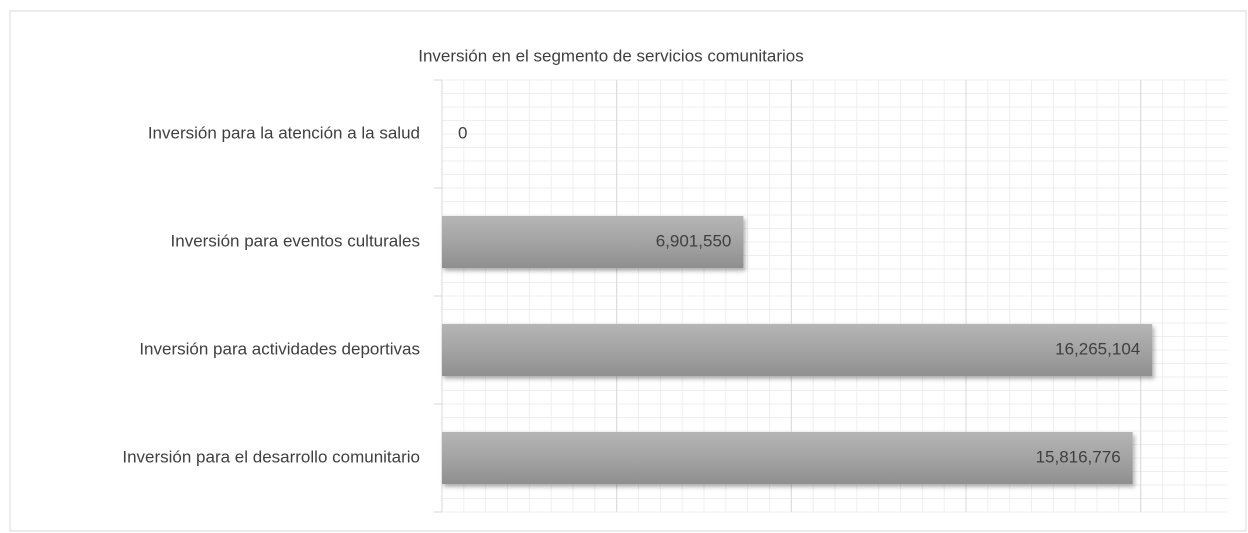 The width and height of the screenshot is (1248, 533). I want to click on data-label: 6,901,550, so click(694, 240).